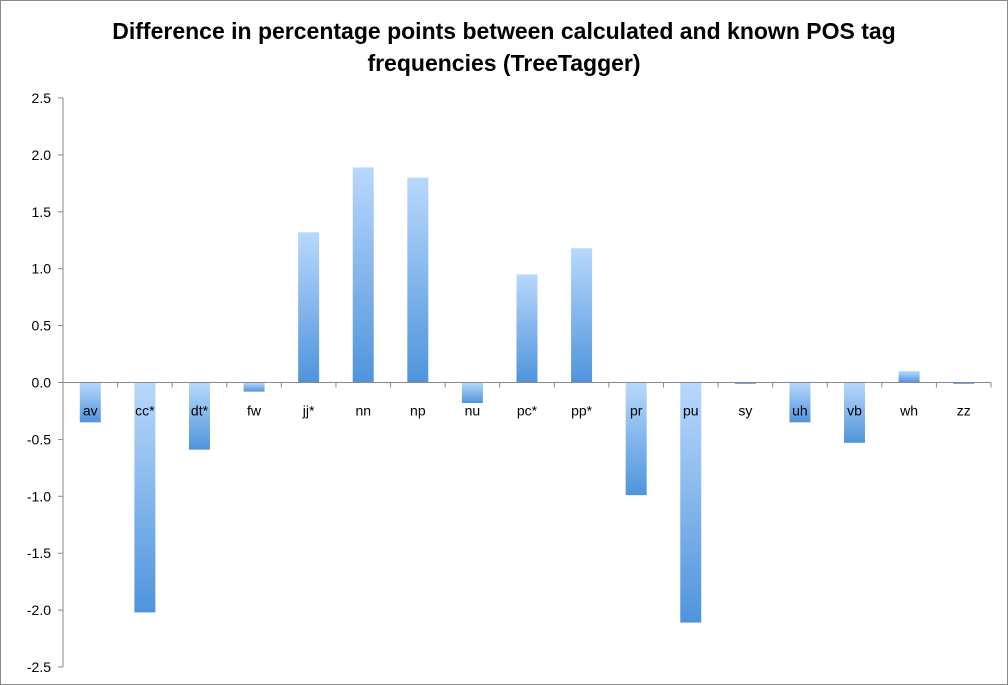 The height and width of the screenshot is (685, 1008). Describe the element at coordinates (964, 383) in the screenshot. I see `bar-zz` at that location.